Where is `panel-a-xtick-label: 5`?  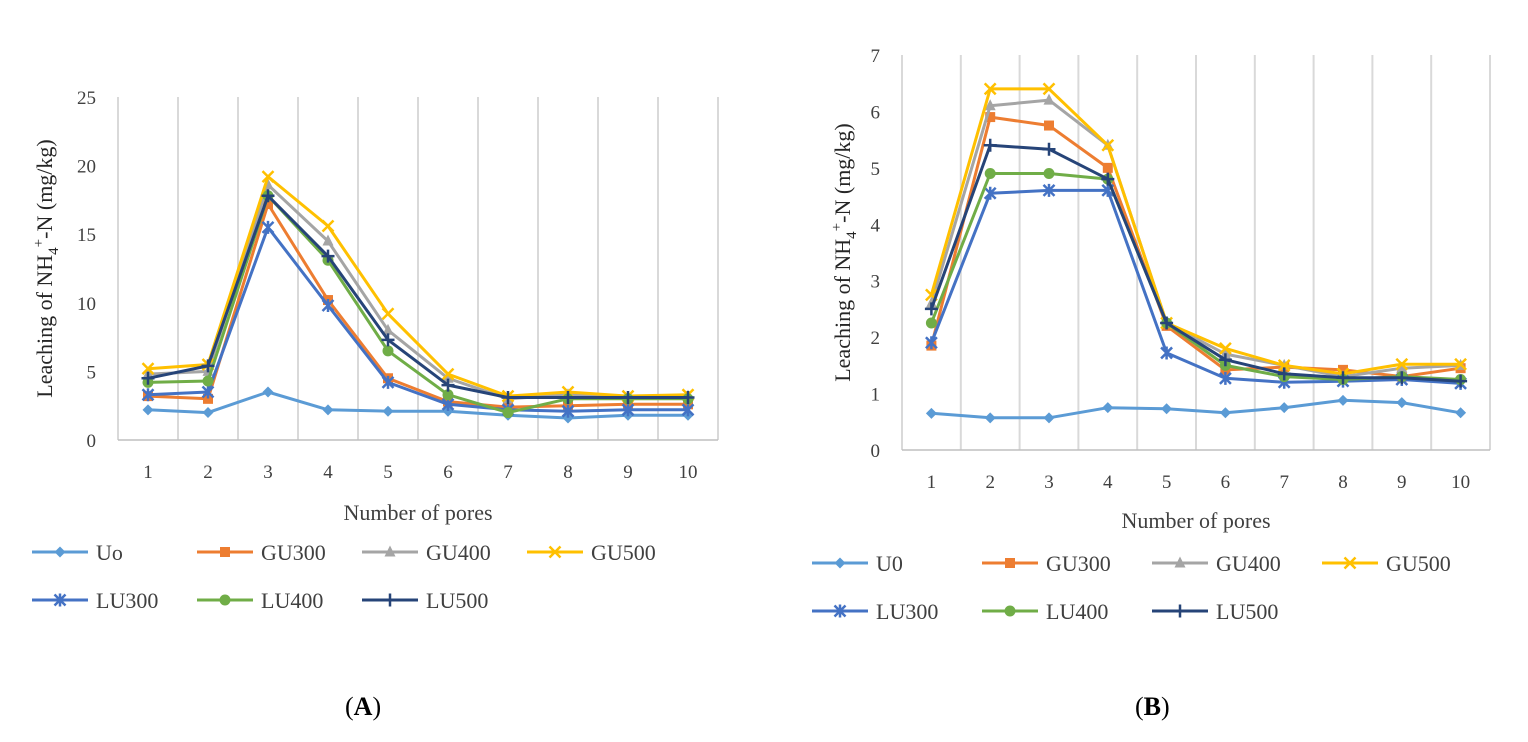 panel-a-xtick-label: 5 is located at coordinates (388, 472).